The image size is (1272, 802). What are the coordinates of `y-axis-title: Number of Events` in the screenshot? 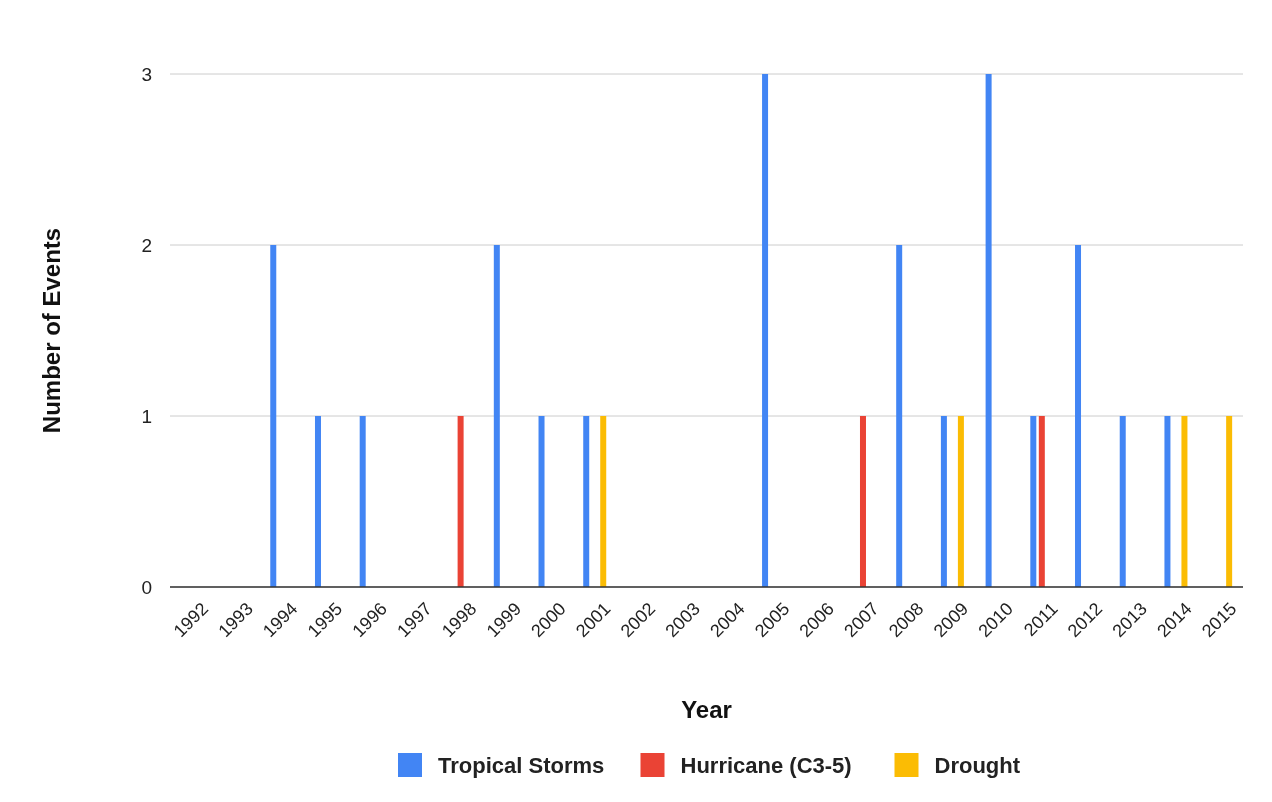 It's located at (51, 330).